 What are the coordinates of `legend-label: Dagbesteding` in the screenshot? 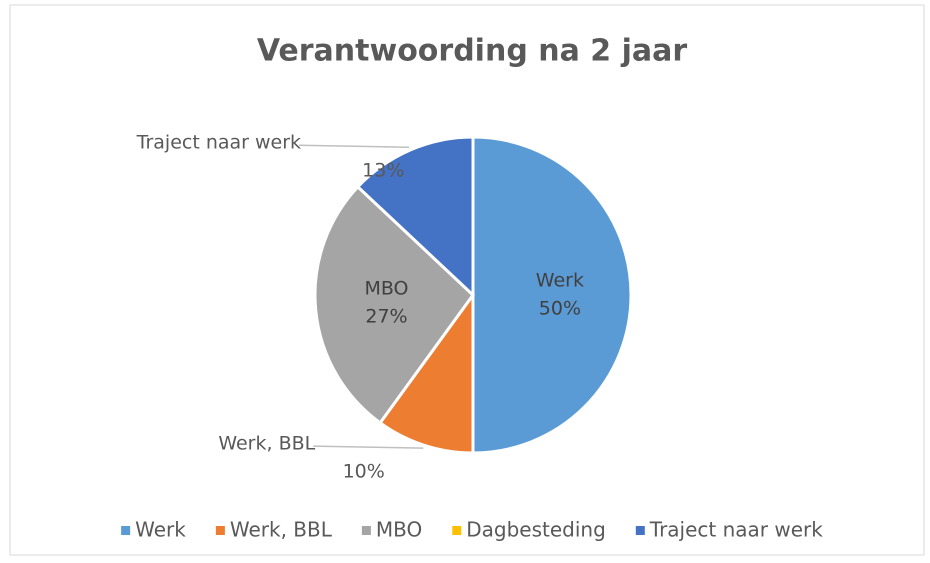 It's located at (536, 530).